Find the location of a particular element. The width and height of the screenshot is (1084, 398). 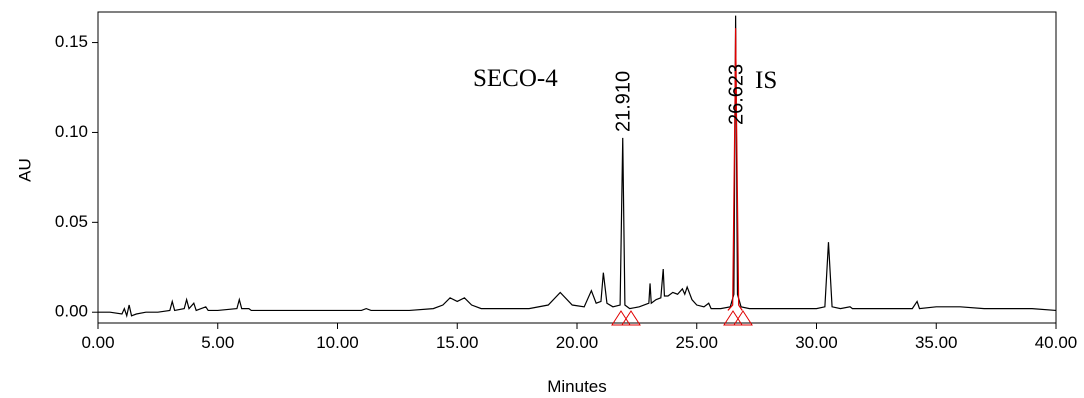

annotation: SECO-4 is located at coordinates (515, 78).